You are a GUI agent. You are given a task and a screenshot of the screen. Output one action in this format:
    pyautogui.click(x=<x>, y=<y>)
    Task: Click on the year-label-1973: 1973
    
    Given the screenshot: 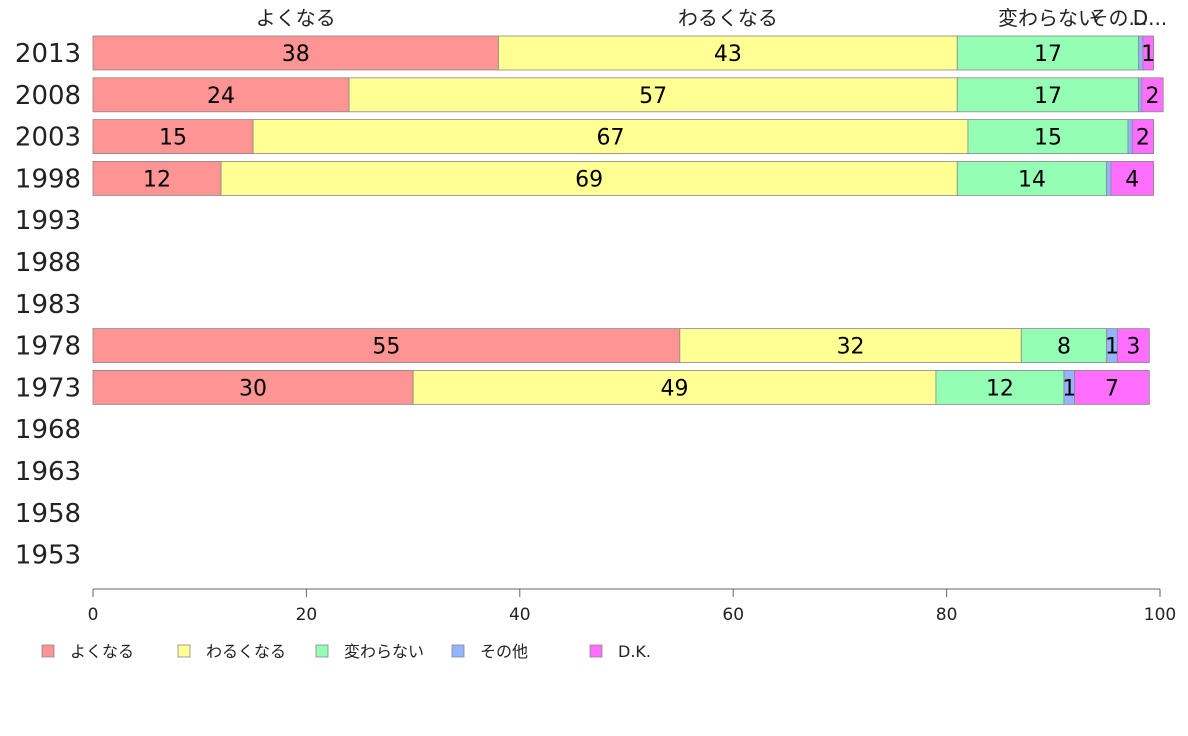 What is the action you would take?
    pyautogui.click(x=48, y=388)
    